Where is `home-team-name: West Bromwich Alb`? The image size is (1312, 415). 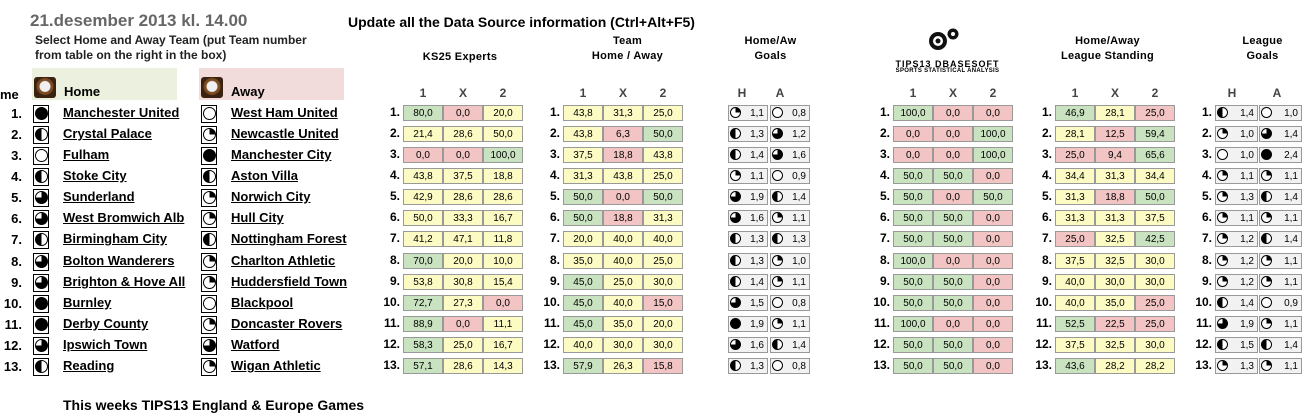
home-team-name: West Bromwich Alb is located at coordinates (124, 217).